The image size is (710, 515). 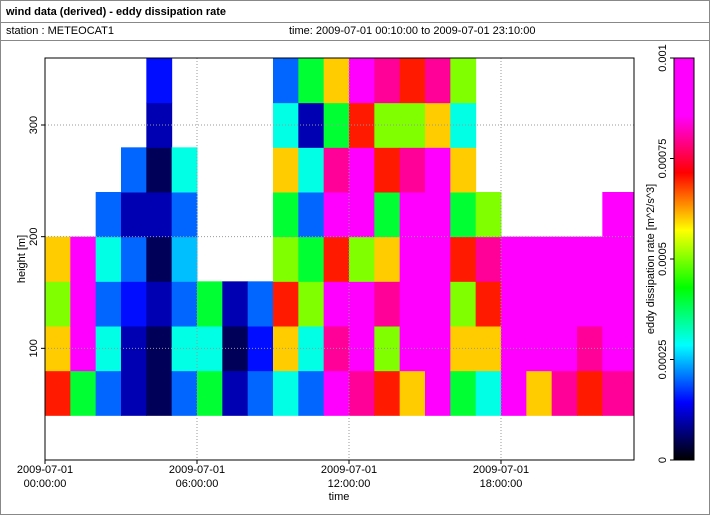 What do you see at coordinates (651, 259) in the screenshot?
I see `colorbar-label: eddy dissipation rate [m^2/s^3]` at bounding box center [651, 259].